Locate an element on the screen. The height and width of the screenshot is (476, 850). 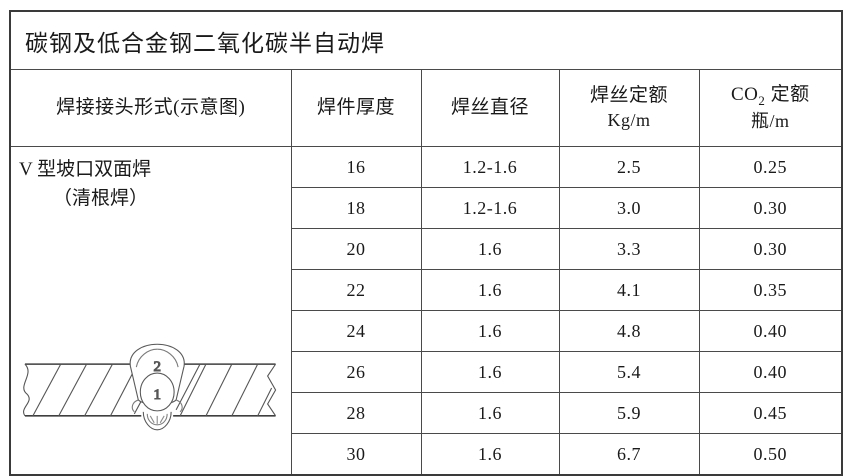
cell-wire-quota: 5.9 is located at coordinates (629, 413).